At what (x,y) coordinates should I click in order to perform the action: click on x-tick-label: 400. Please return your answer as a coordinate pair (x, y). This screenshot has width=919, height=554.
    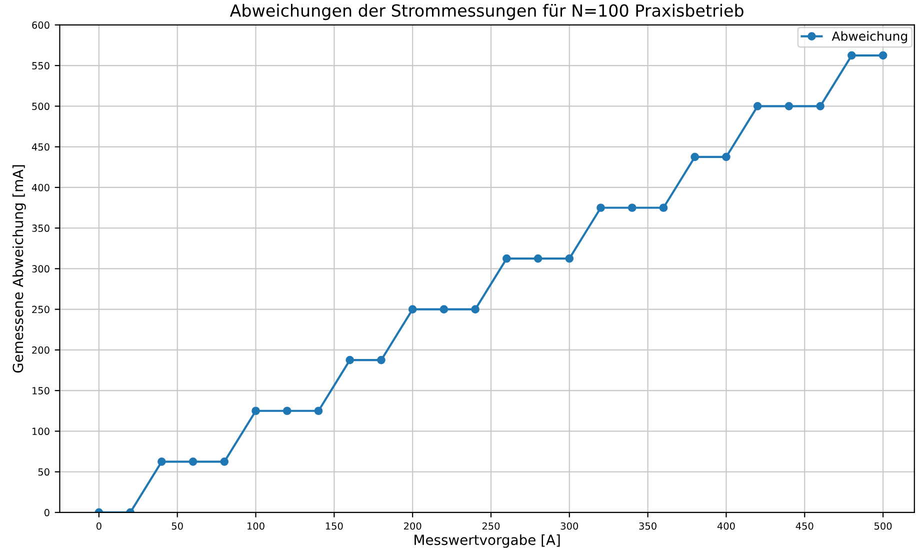
    Looking at the image, I should click on (726, 526).